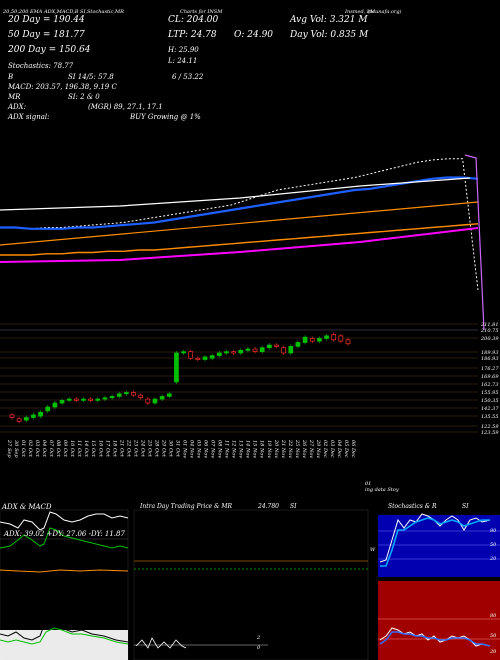 The image size is (500, 660). What do you see at coordinates (23, 449) in the screenshot?
I see `date-x-label: 01 Oct` at bounding box center [23, 449].